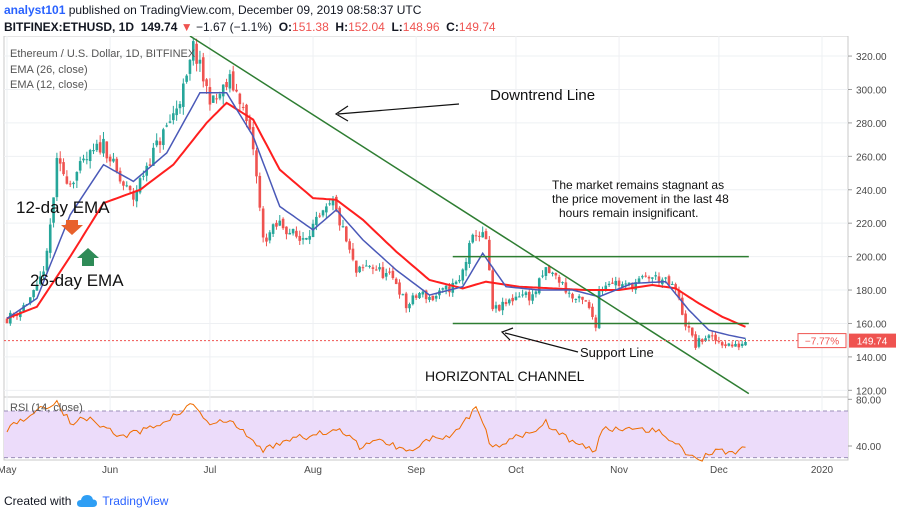 The width and height of the screenshot is (900, 516). I want to click on price-tick-label: 320.00, so click(871, 57).